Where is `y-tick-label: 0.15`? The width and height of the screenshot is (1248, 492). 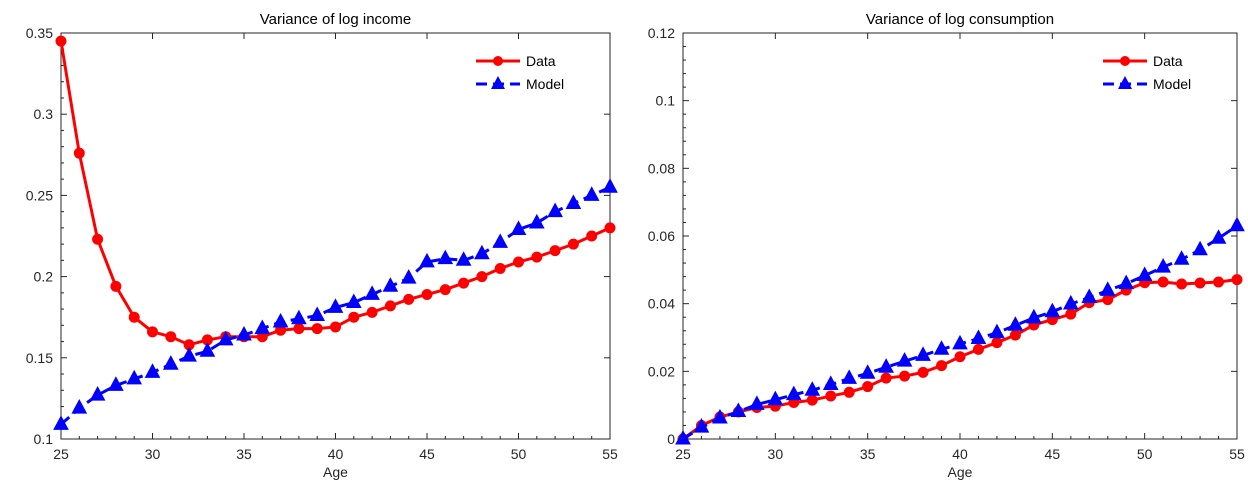
y-tick-label: 0.15 is located at coordinates (39, 358).